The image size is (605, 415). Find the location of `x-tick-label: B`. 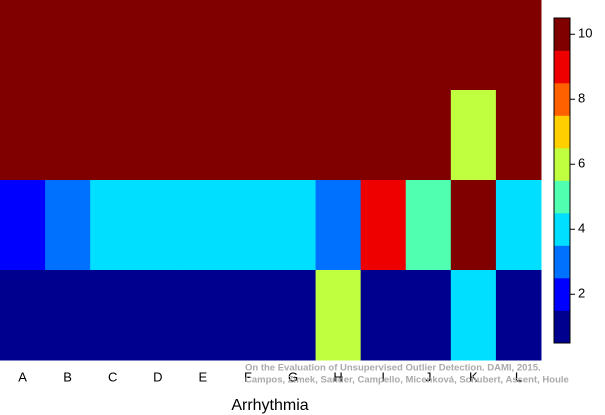

x-tick-label: B is located at coordinates (67, 376).